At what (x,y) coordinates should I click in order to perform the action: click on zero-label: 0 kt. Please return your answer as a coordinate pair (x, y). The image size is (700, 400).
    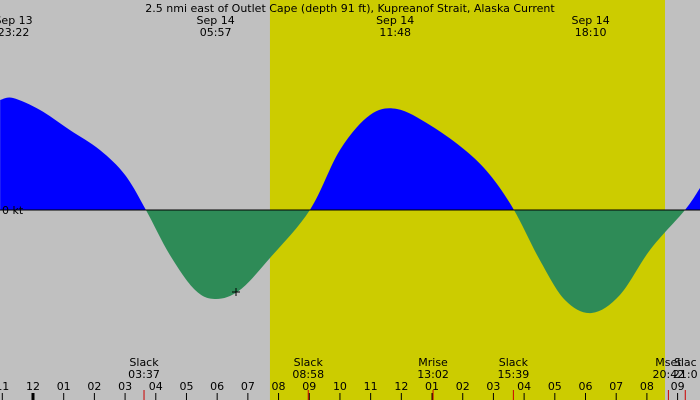
    Looking at the image, I should click on (13, 210).